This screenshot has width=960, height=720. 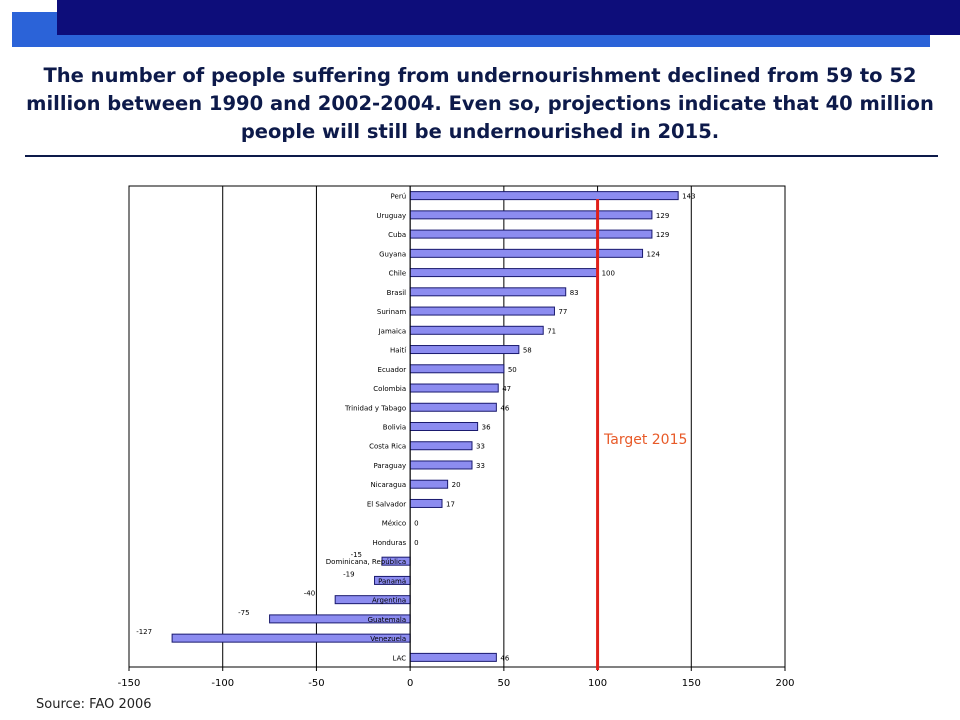 I want to click on value-label: 58, so click(x=527, y=351).